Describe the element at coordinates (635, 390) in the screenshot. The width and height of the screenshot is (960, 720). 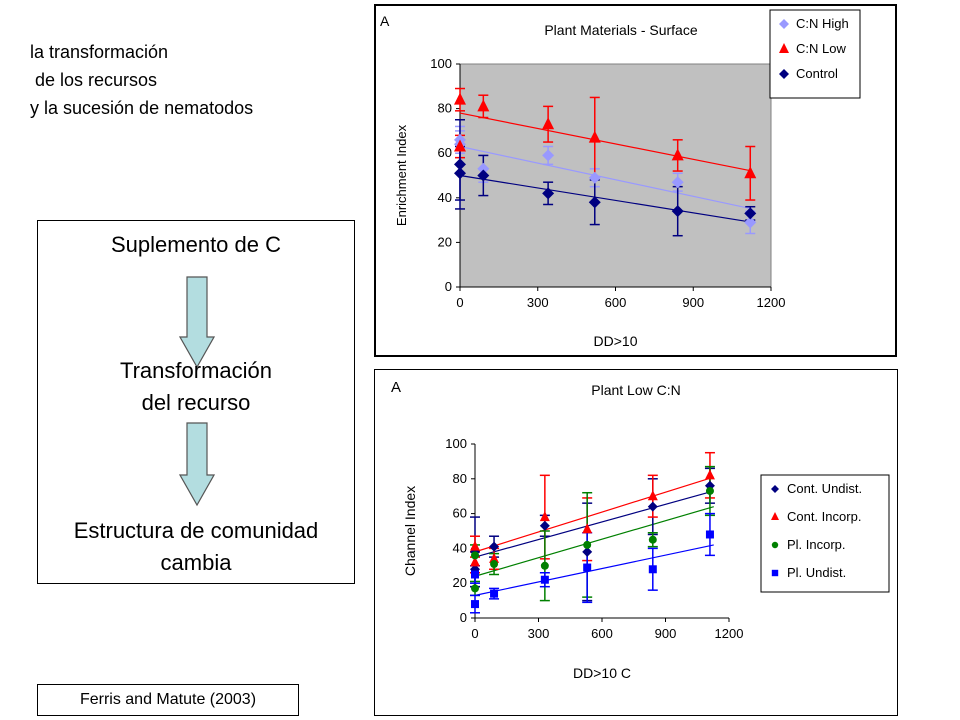
I see `chart-title: Plant Low C:N` at that location.